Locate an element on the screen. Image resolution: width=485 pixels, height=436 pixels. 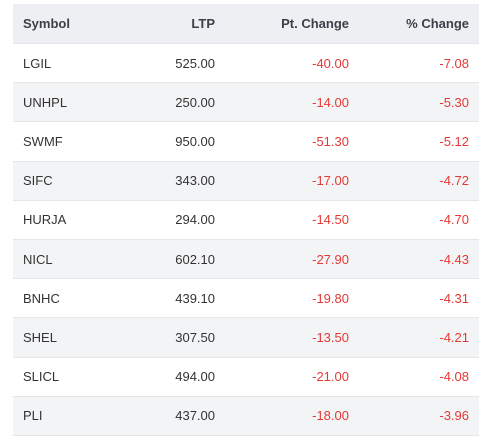
symbol-cell: LGIL is located at coordinates (37, 63).